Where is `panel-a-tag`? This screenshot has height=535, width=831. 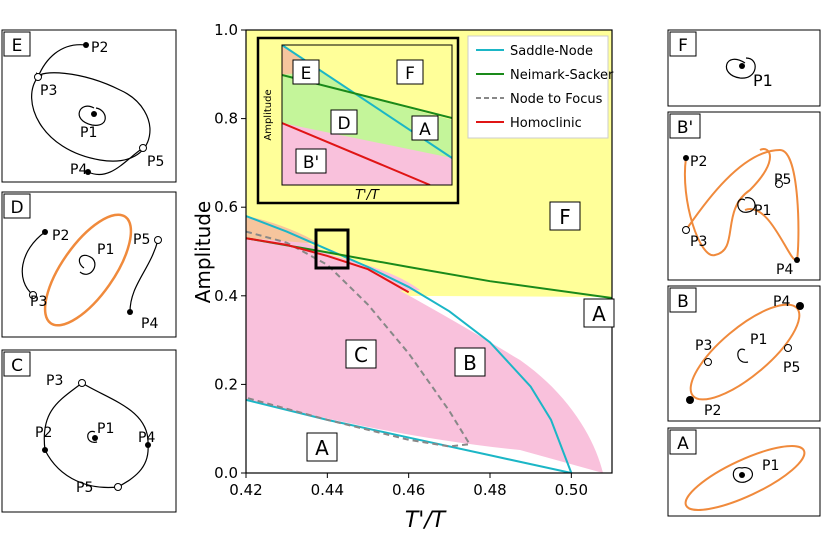
panel-a-tag is located at coordinates (683, 442).